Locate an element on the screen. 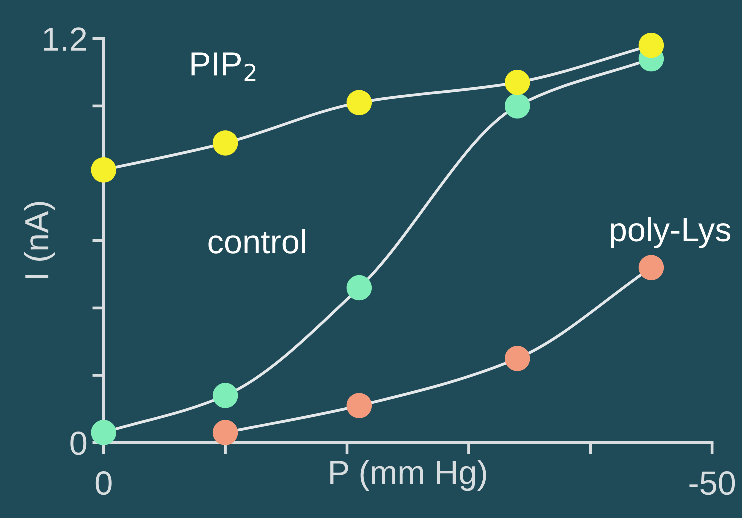  x-axis-title: P (mm Hg) is located at coordinates (408, 476).